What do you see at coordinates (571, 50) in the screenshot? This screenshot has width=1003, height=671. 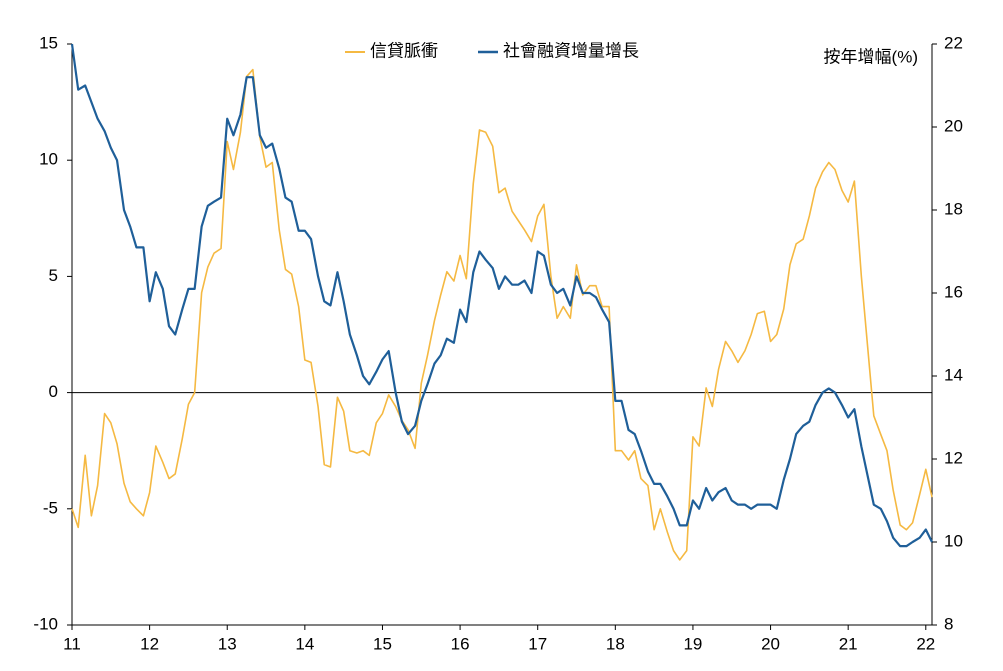 I see `legend-label: 社會融資增量增長` at bounding box center [571, 50].